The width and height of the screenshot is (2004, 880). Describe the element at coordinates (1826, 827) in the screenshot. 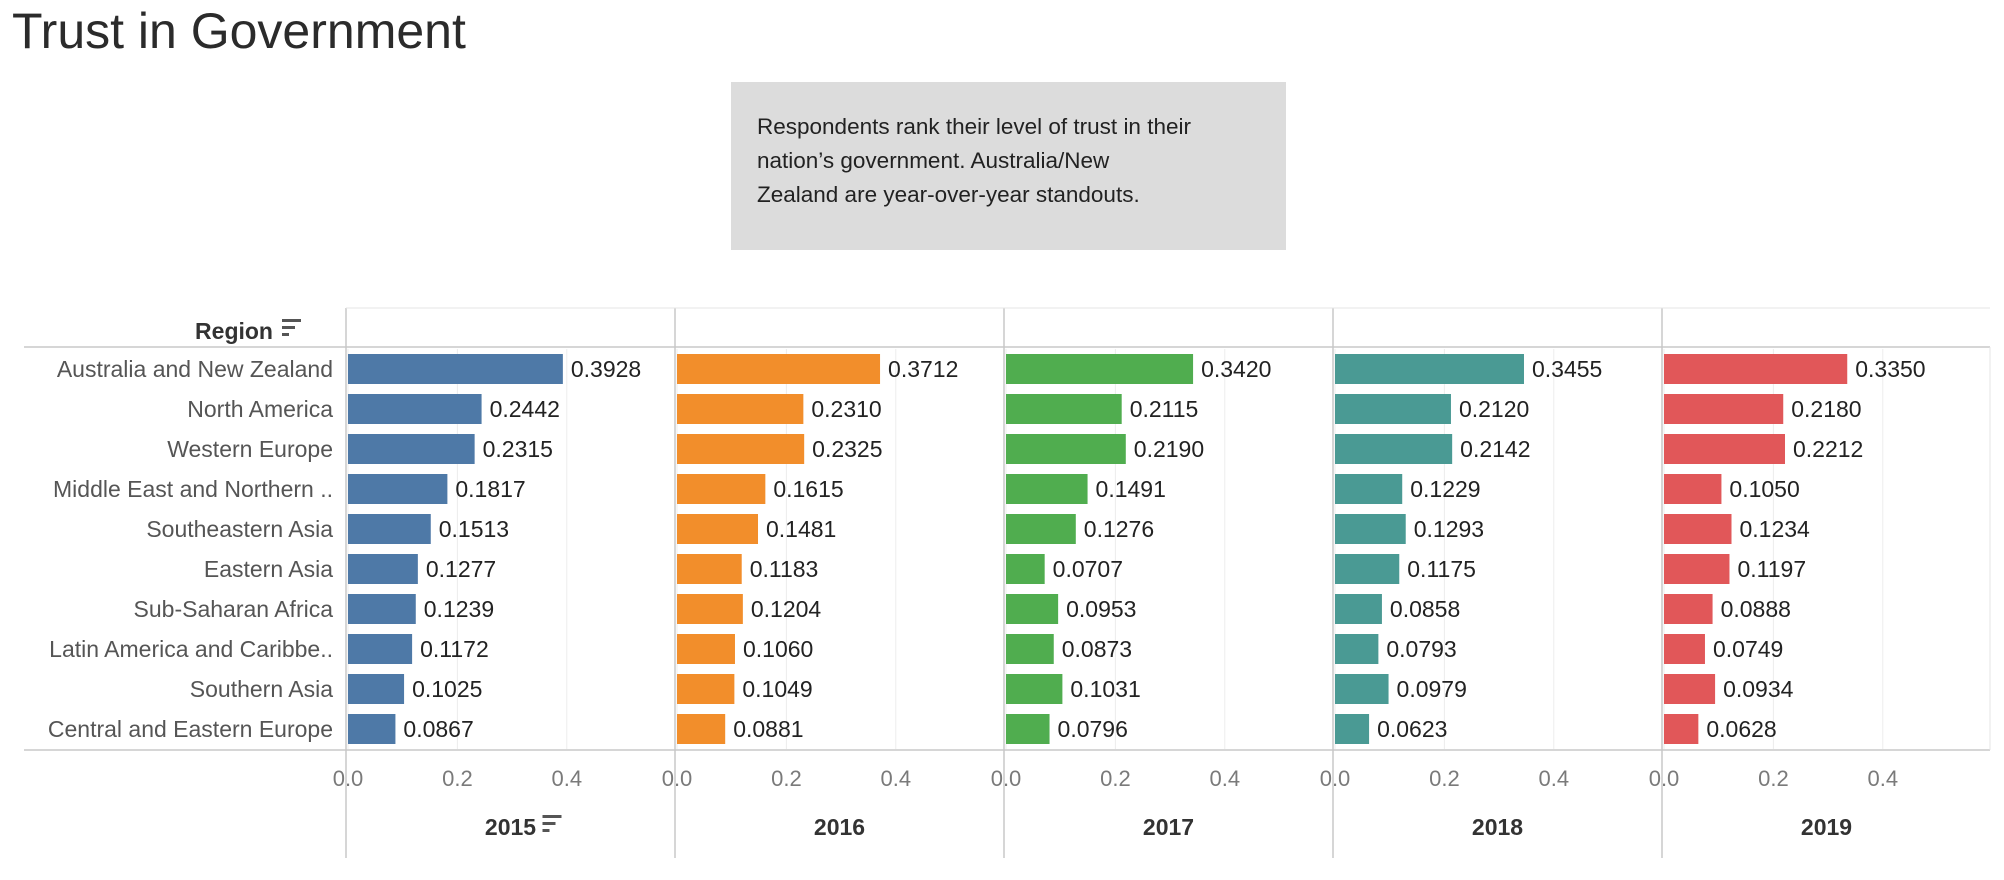

I see `column-header-2019: 2019` at that location.